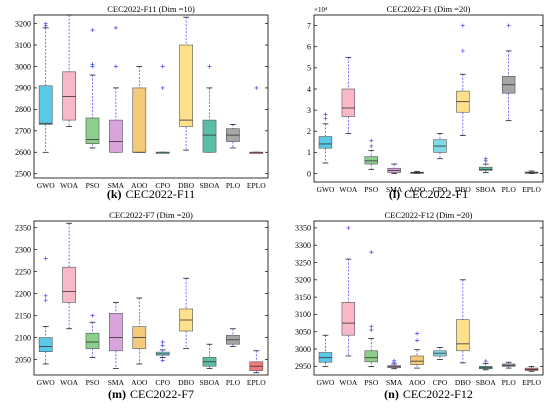  What do you see at coordinates (23, 293) in the screenshot?
I see `y-tick-label: 2200` at bounding box center [23, 293].